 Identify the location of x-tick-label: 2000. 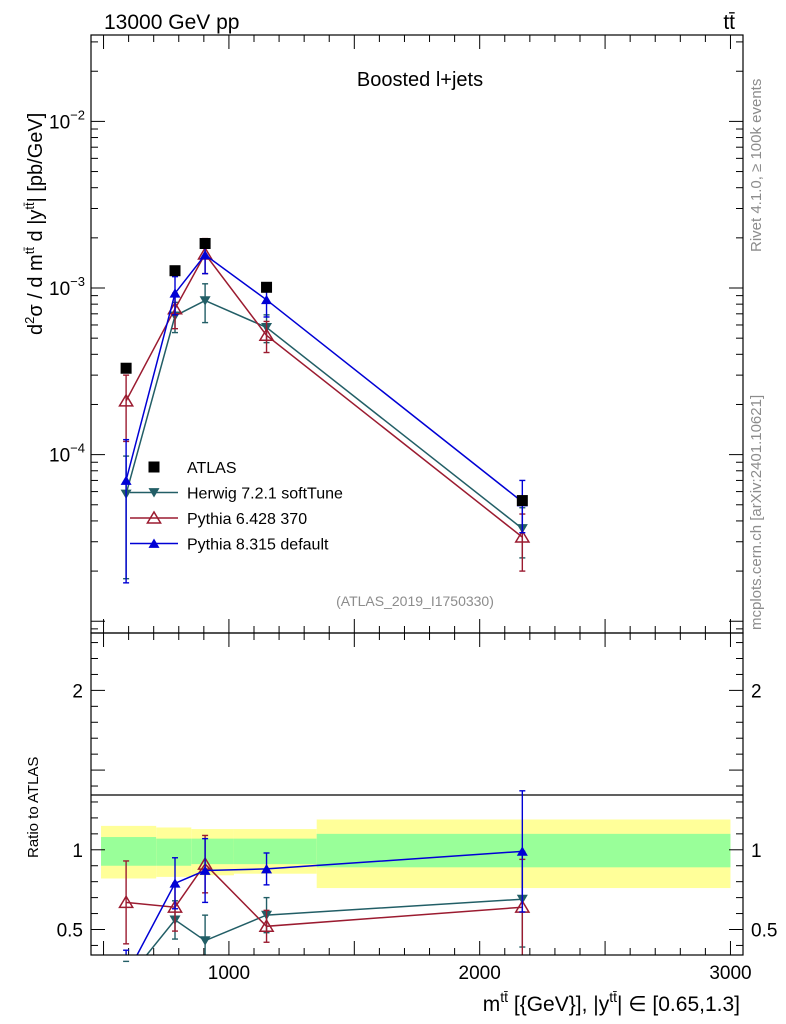
(480, 973).